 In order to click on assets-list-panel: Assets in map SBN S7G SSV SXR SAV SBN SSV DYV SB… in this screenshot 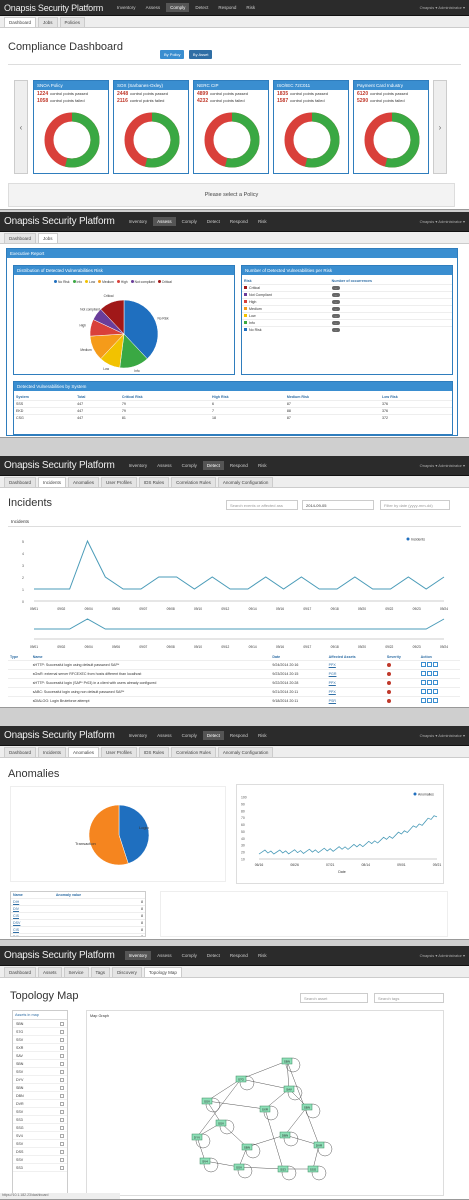, I will do `click(40, 1103)`.